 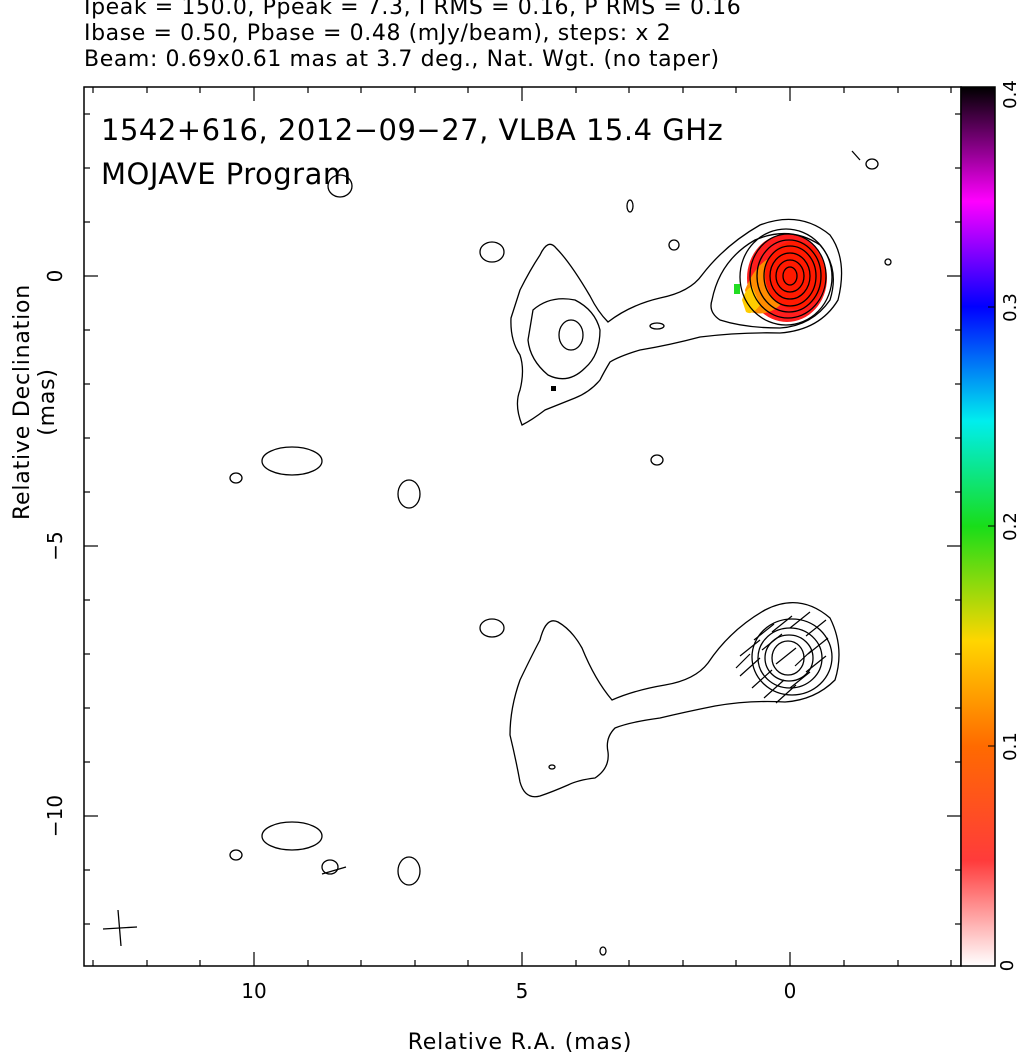 I want to click on colorbar-tick-label: 0.4, so click(x=1010, y=94).